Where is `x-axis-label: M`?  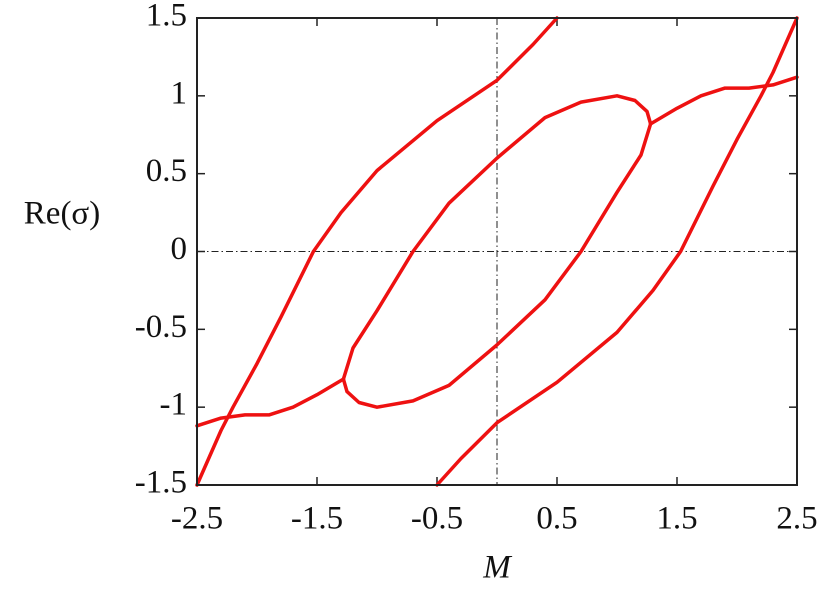 x-axis-label: M is located at coordinates (497, 568).